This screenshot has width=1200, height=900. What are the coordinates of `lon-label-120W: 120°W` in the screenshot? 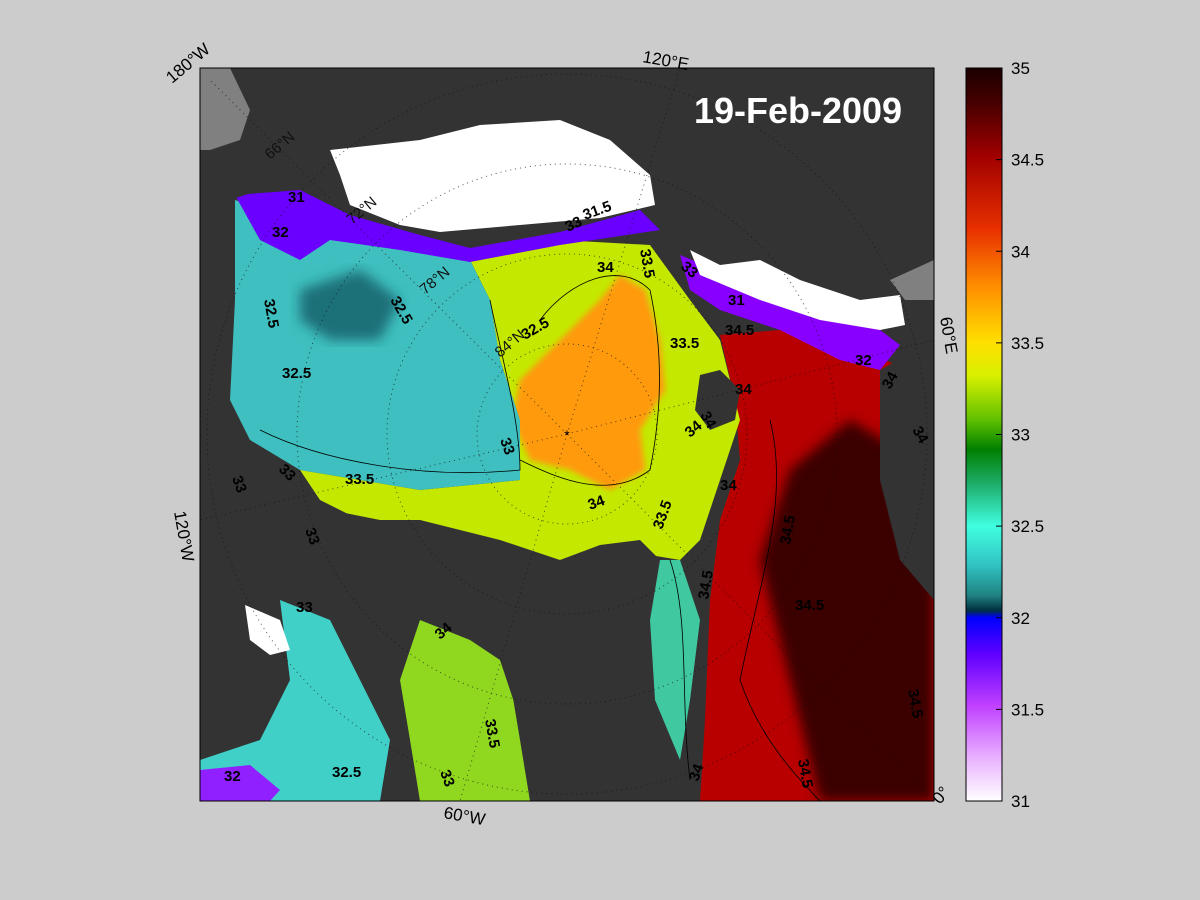 It's located at (184, 536).